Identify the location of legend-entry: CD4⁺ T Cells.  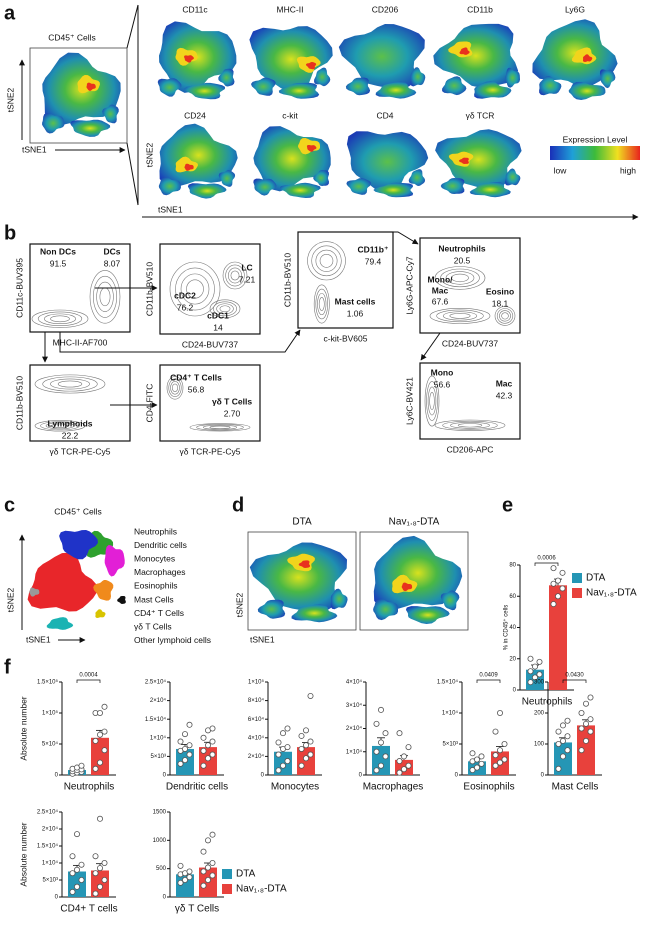
(159, 613).